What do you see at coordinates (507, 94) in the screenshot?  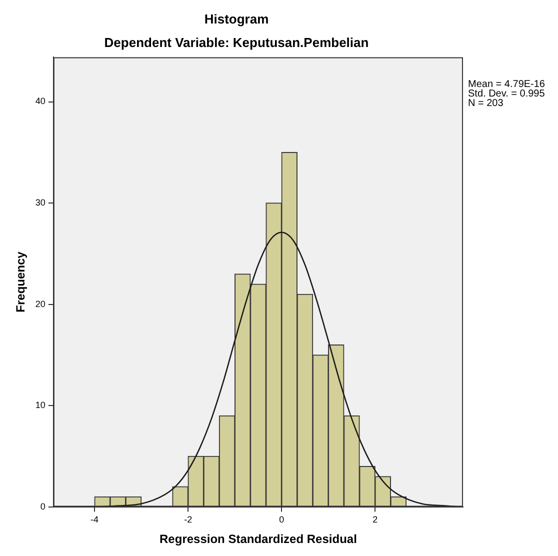 I see `text: Std. Dev. = 0.995` at bounding box center [507, 94].